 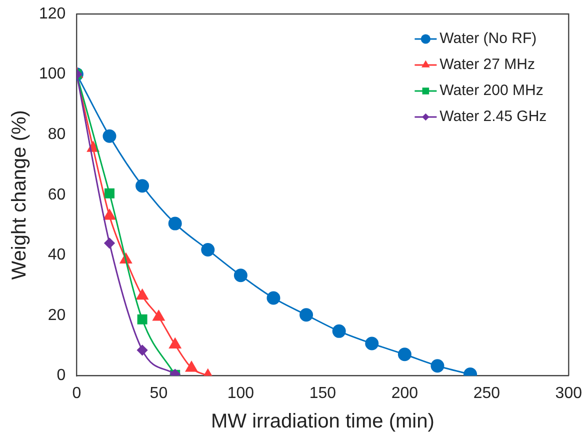 What do you see at coordinates (57, 315) in the screenshot?
I see `y-tick-label: 20` at bounding box center [57, 315].